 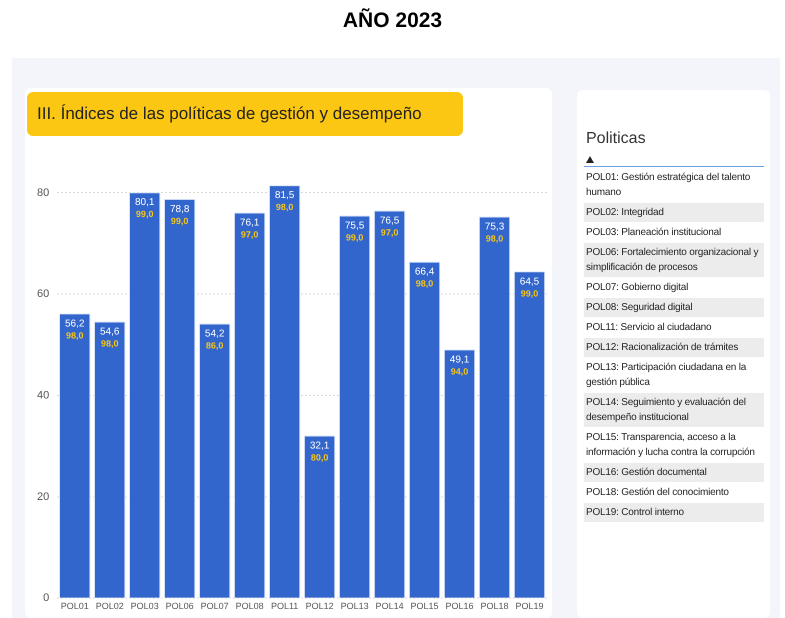 I want to click on x-tick-label: POL08, so click(x=250, y=606).